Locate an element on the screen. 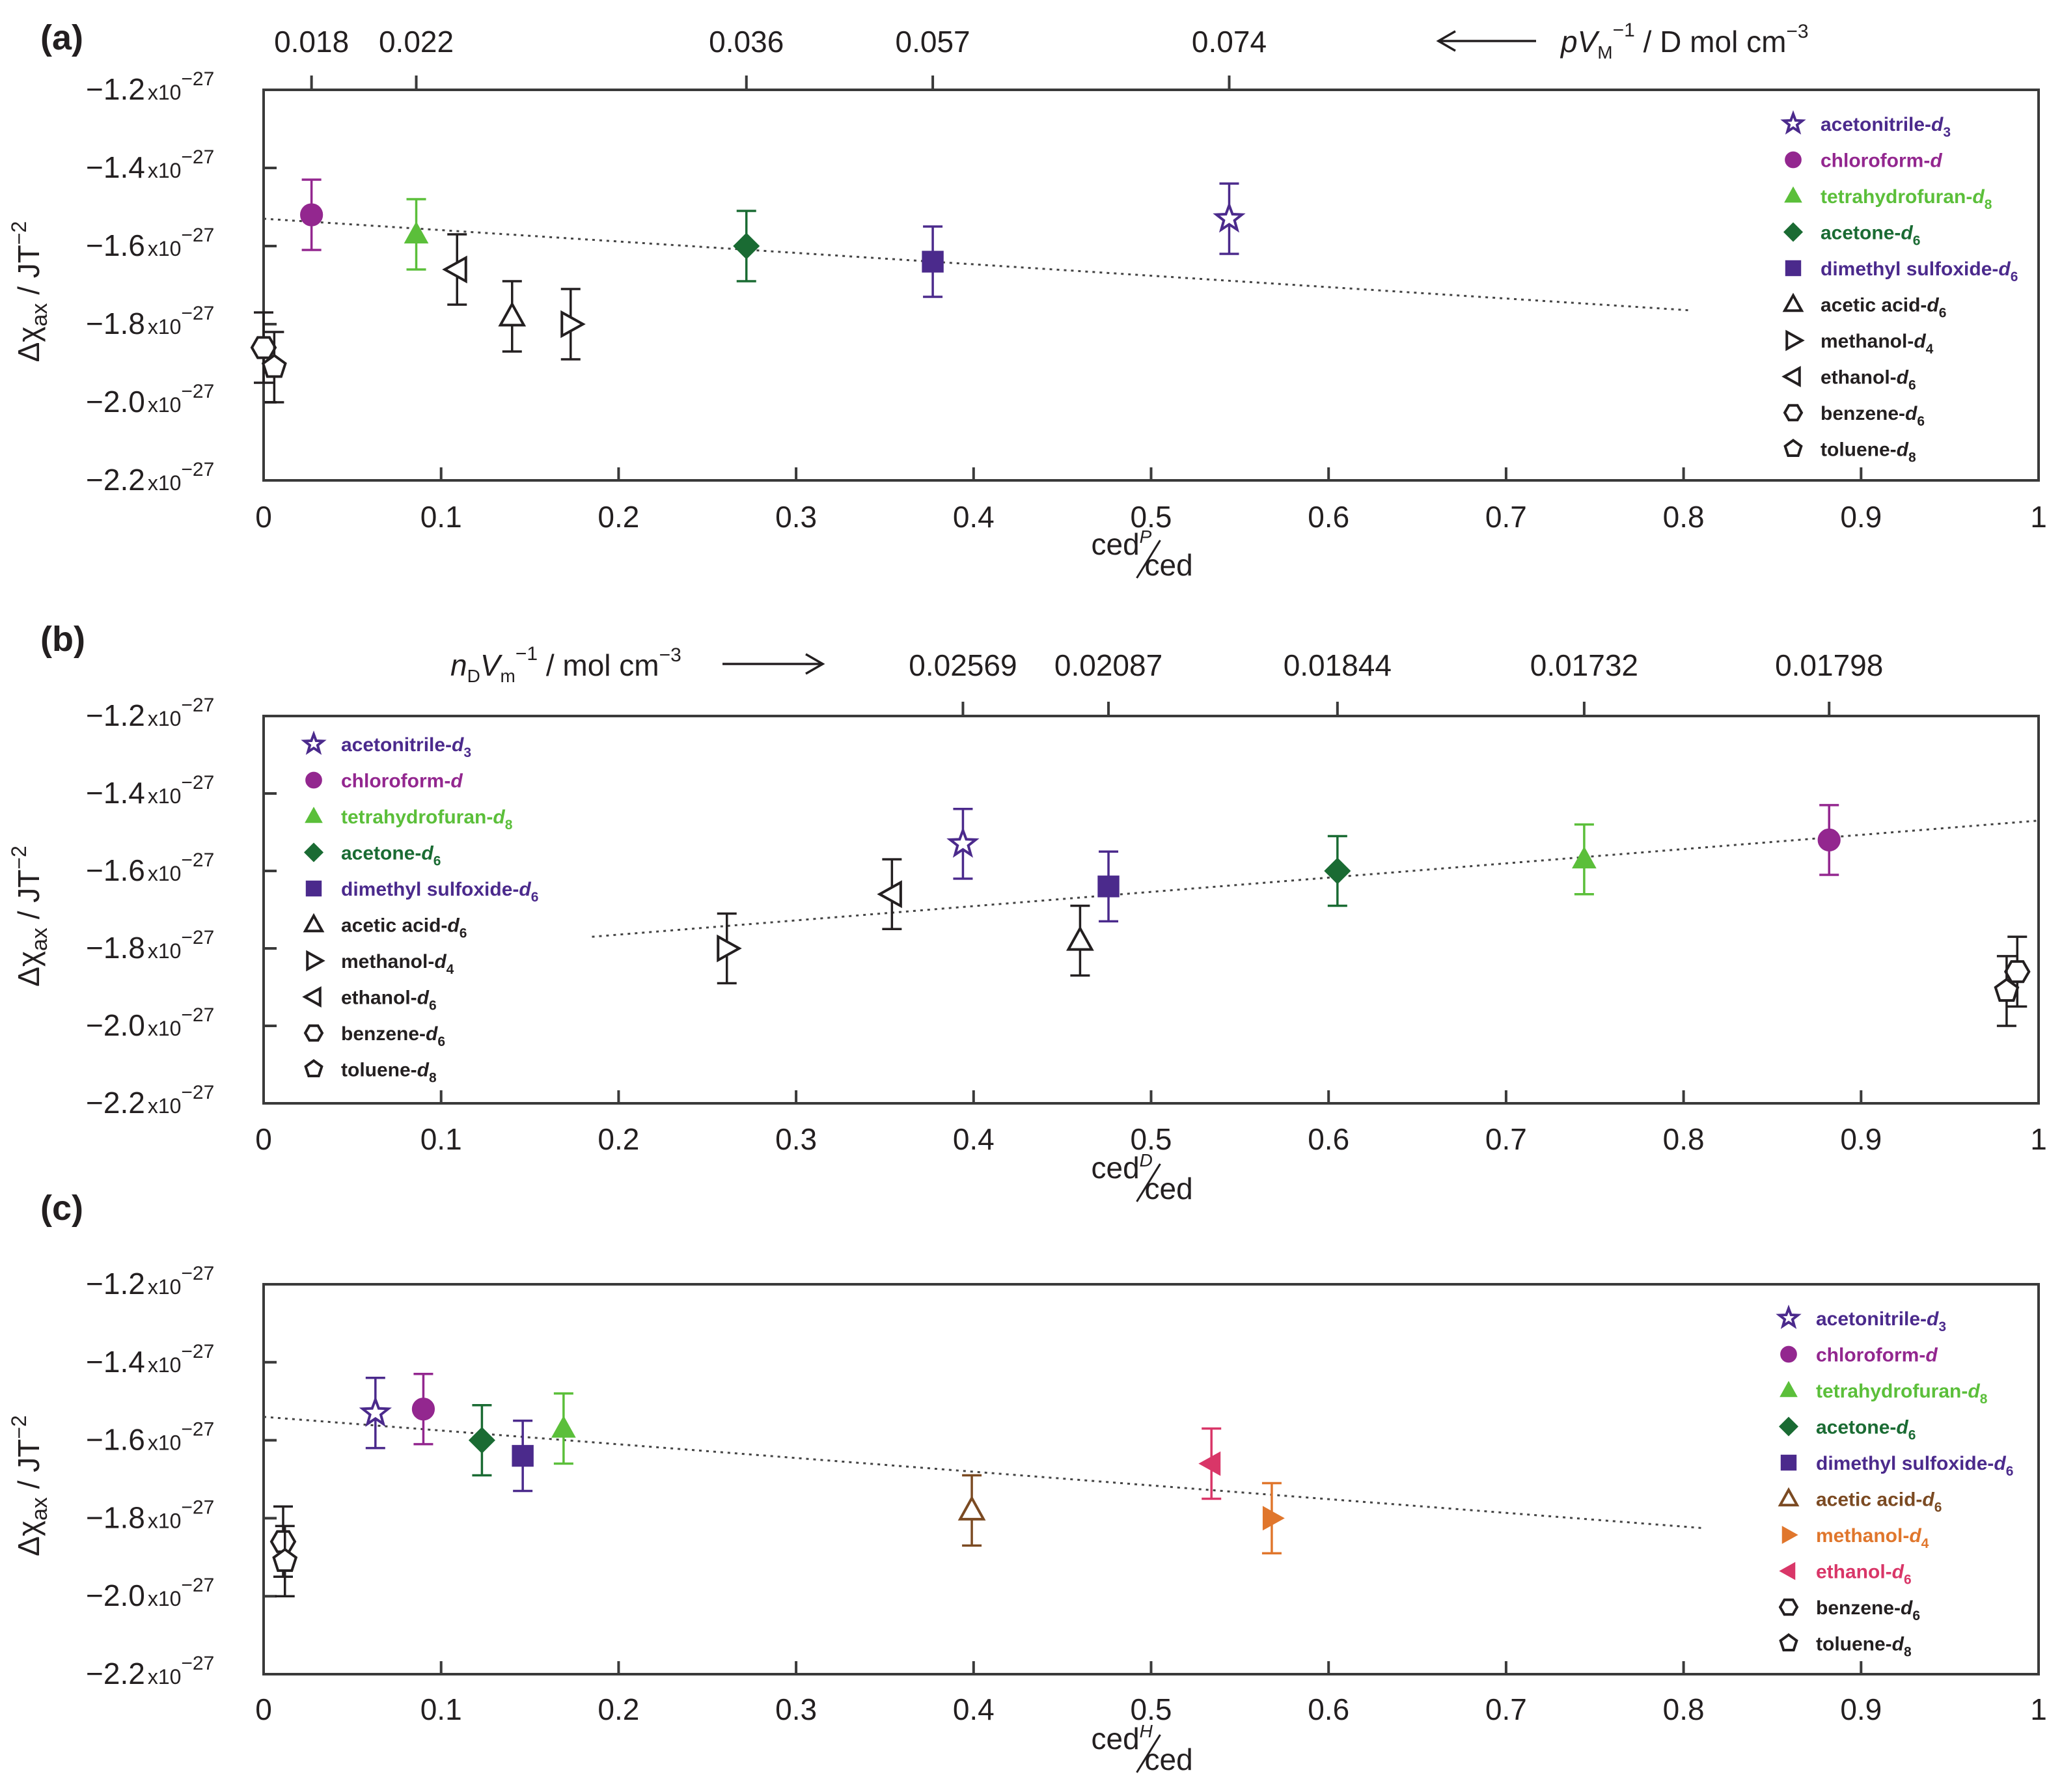 The width and height of the screenshot is (2062, 1792). top-x-tick-label: 0.02569 is located at coordinates (963, 665).